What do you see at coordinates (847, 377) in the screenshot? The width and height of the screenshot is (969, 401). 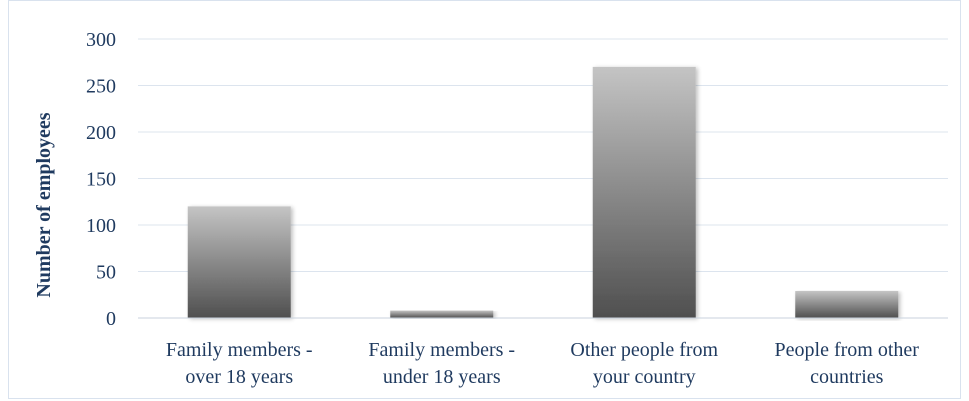 I see `x-category-label-line: countries` at bounding box center [847, 377].